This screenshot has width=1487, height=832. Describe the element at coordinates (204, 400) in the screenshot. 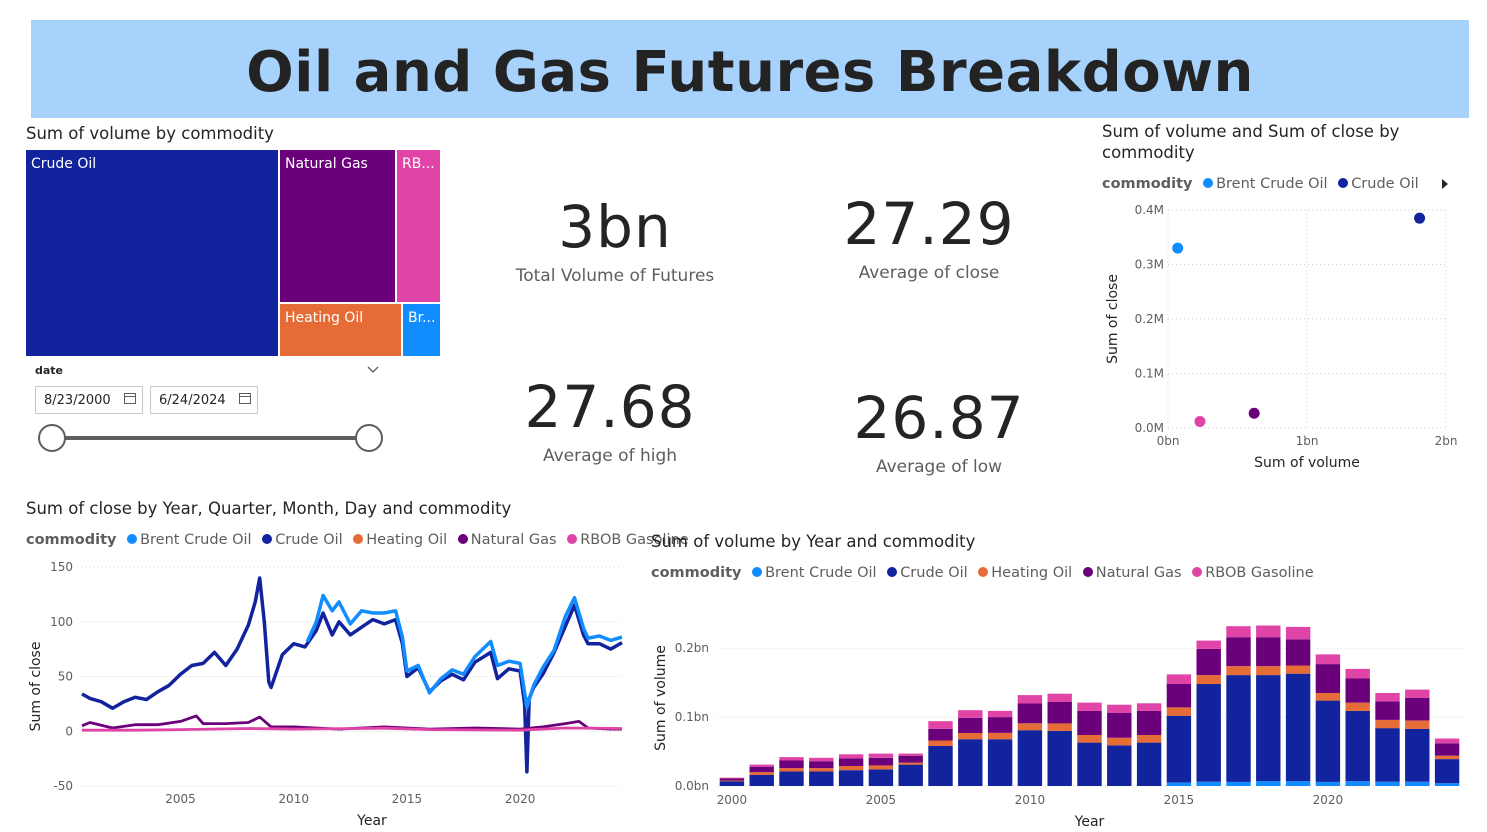

I see `end-date-input: 6/24/2024` at that location.